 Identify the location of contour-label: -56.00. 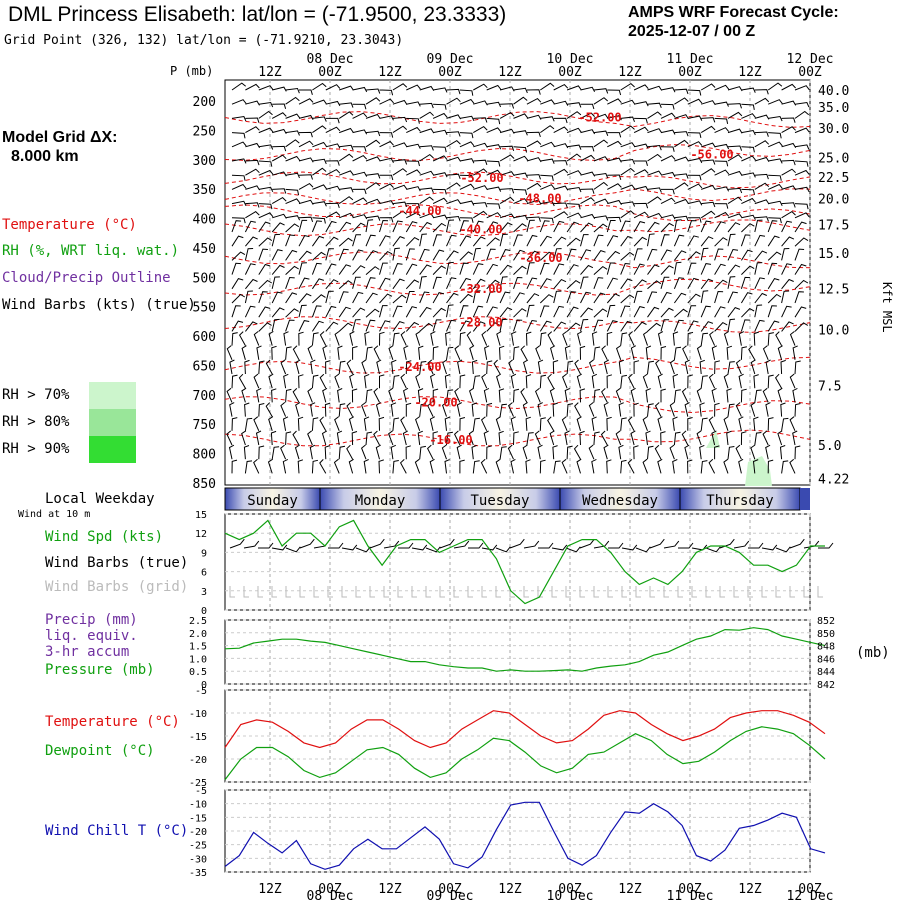
(711, 154).